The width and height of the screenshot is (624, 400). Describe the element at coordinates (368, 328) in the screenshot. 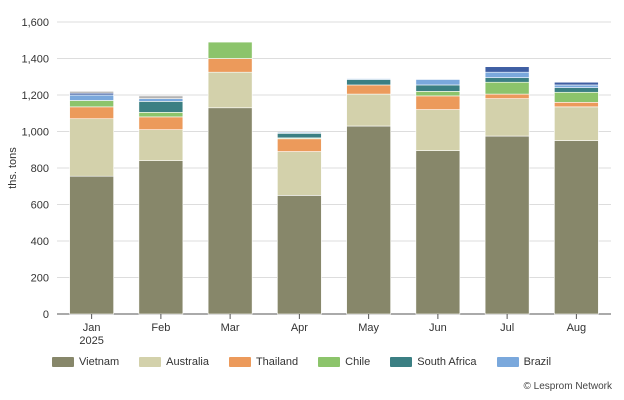

I see `x-tick-label: May` at that location.